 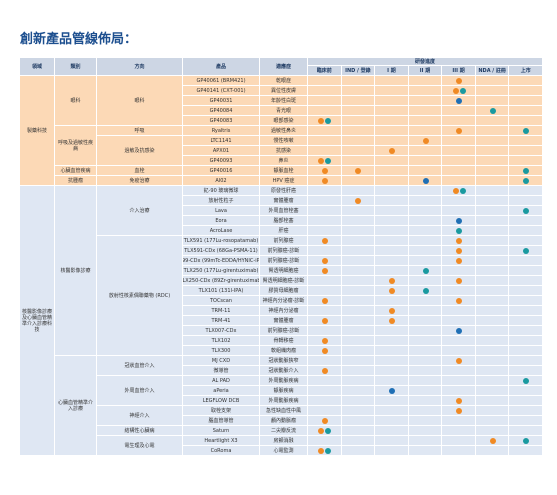 I want to click on indication-cell: 骨轉移癌, so click(x=284, y=341).